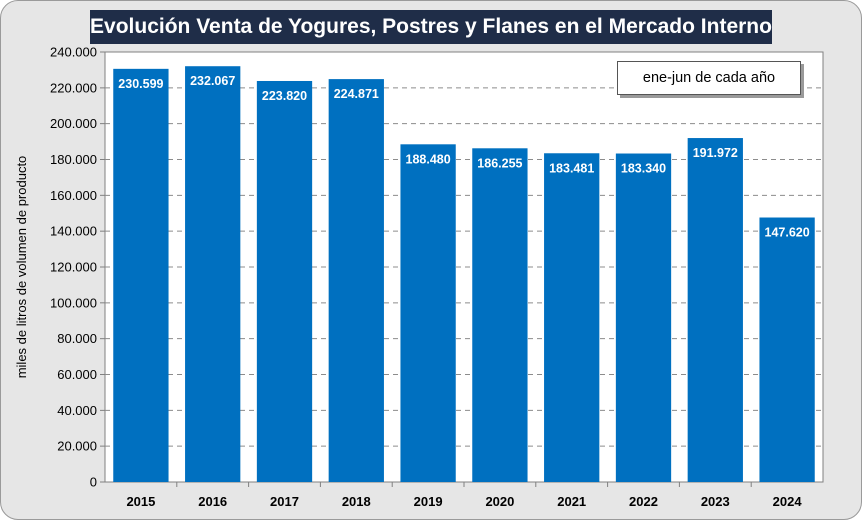  Describe the element at coordinates (500, 315) in the screenshot. I see `bar-2020` at that location.